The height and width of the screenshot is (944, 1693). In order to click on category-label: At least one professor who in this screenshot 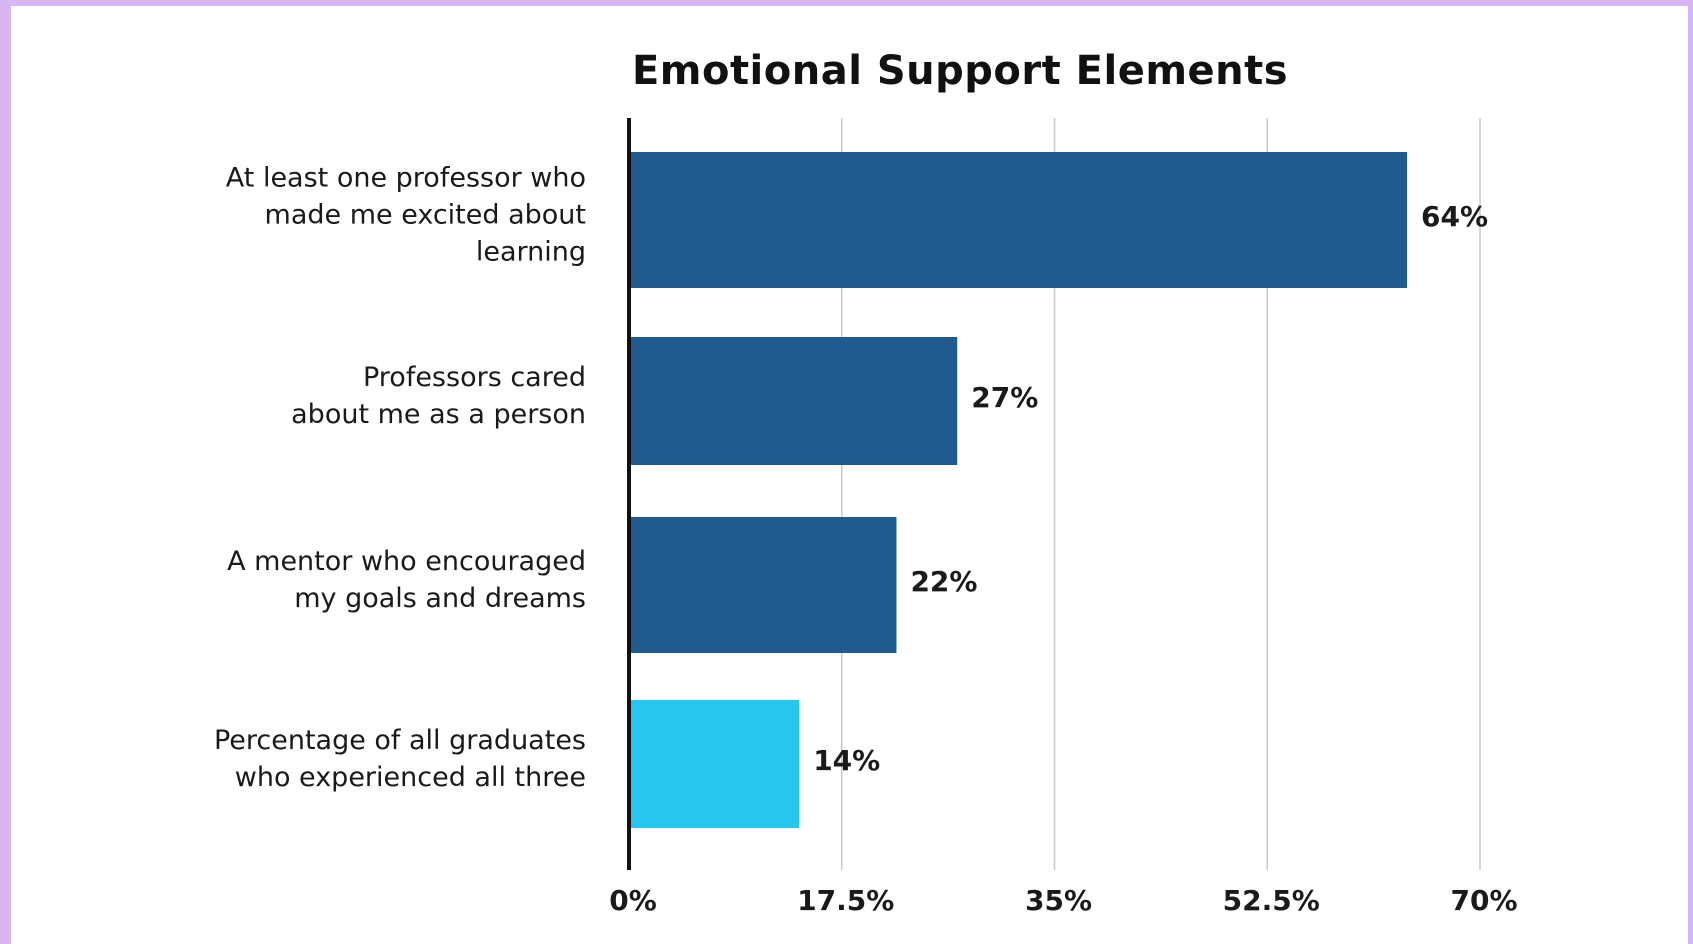, I will do `click(406, 178)`.